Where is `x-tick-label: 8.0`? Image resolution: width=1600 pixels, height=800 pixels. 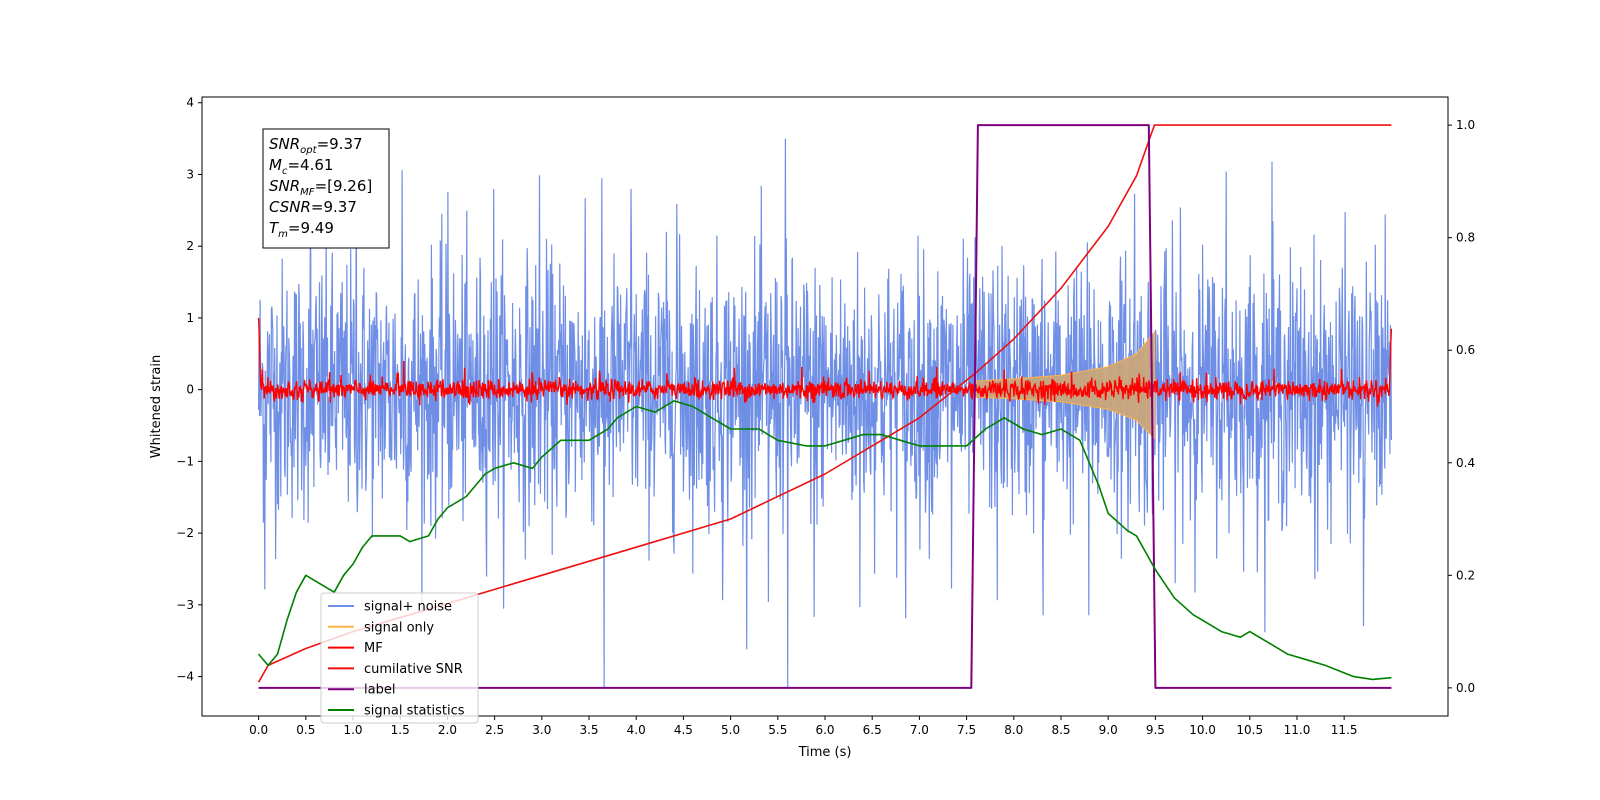 x-tick-label: 8.0 is located at coordinates (1013, 730).